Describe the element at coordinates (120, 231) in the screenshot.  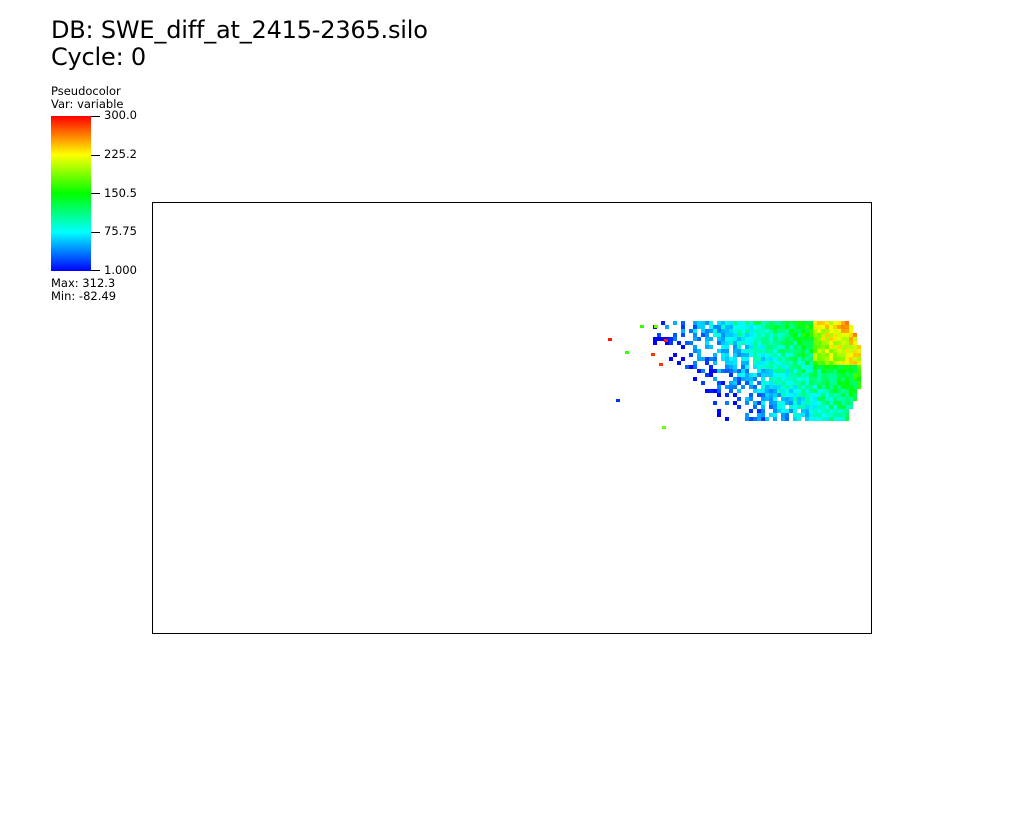
I see `colorbar-tick-label: 75.75` at that location.